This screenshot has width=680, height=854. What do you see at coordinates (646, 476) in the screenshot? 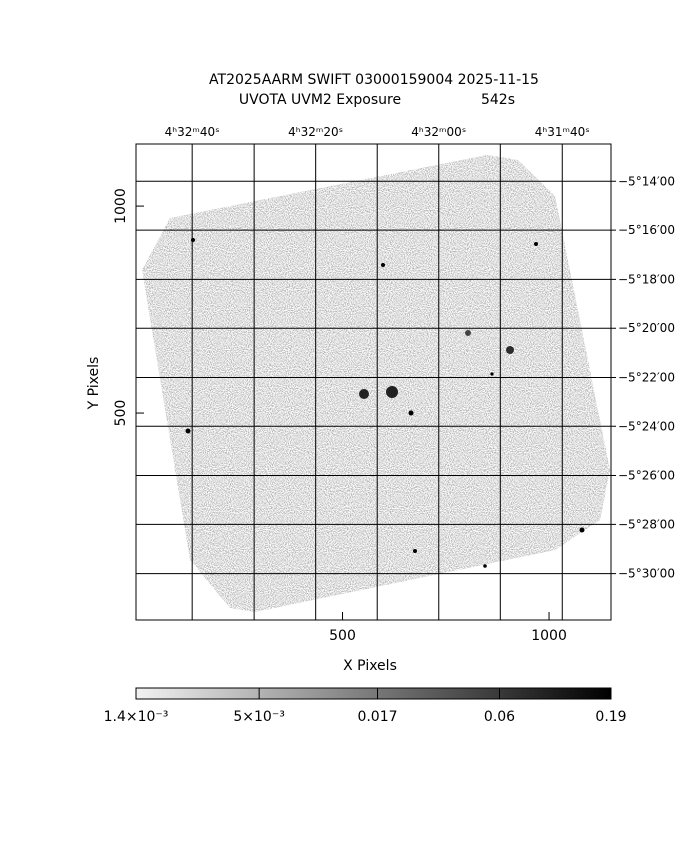
I see `dec-tick-label: −5°26′00` at bounding box center [646, 476].